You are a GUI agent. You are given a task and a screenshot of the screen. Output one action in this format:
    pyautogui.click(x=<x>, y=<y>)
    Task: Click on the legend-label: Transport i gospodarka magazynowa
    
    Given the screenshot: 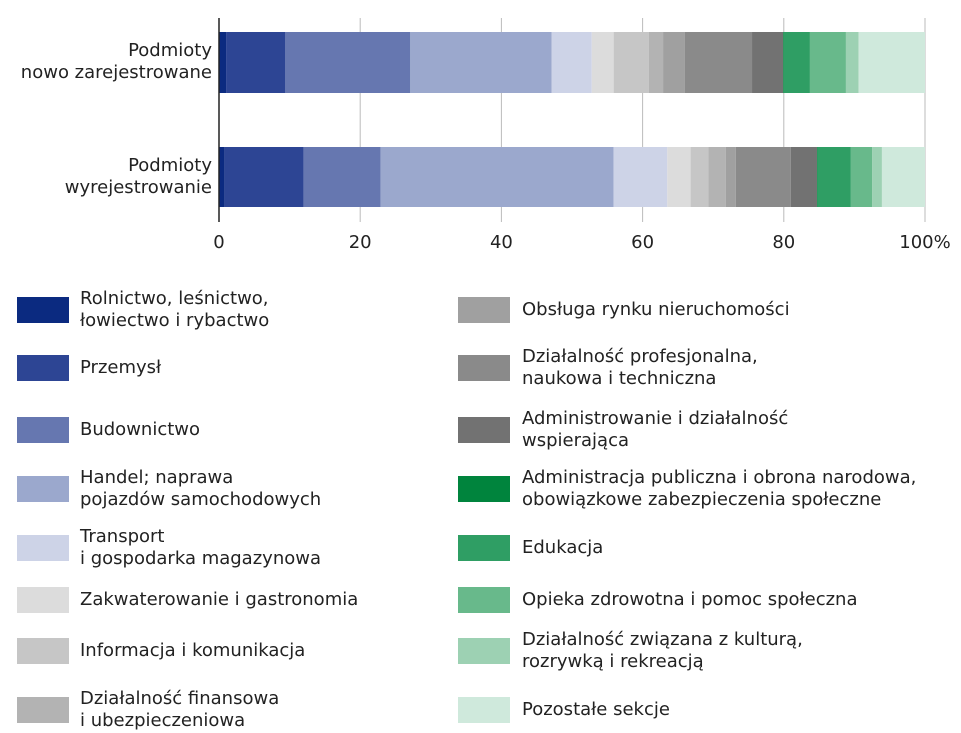 What is the action you would take?
    pyautogui.click(x=200, y=547)
    